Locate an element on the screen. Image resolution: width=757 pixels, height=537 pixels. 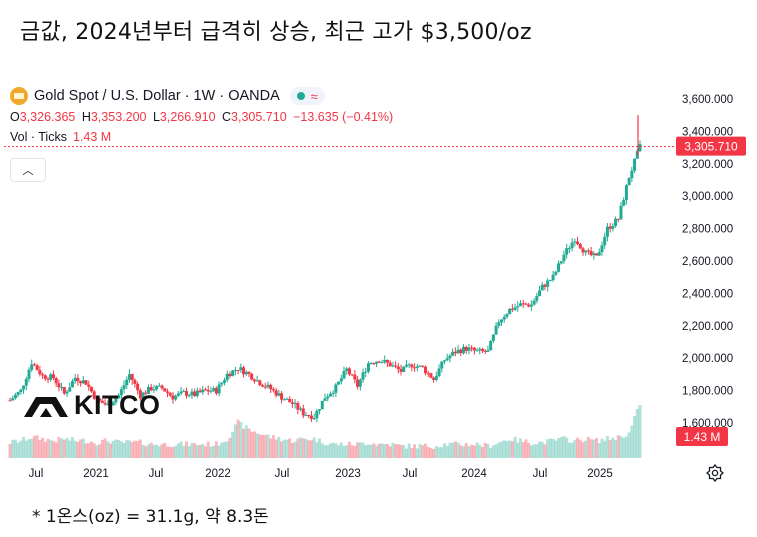
low-value: 3,266.910 is located at coordinates (187, 117).